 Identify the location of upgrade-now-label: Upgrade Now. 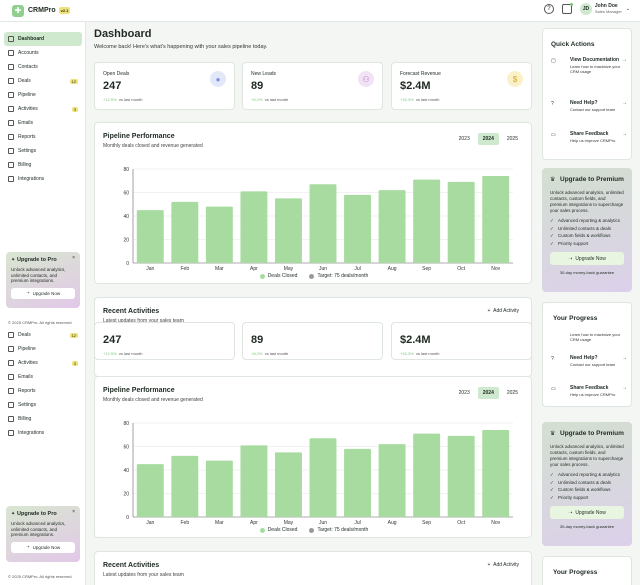
(590, 258).